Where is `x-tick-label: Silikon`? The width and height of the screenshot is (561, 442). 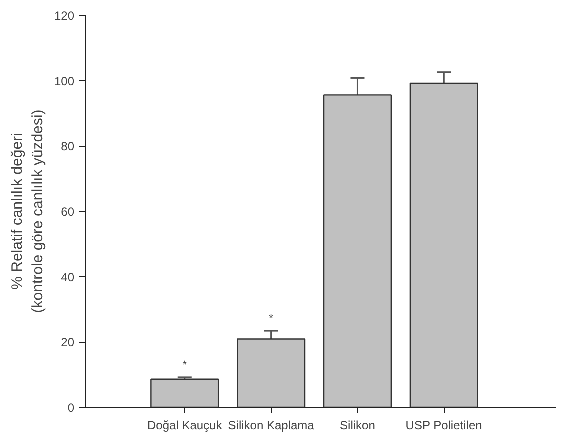 x-tick-label: Silikon is located at coordinates (358, 425).